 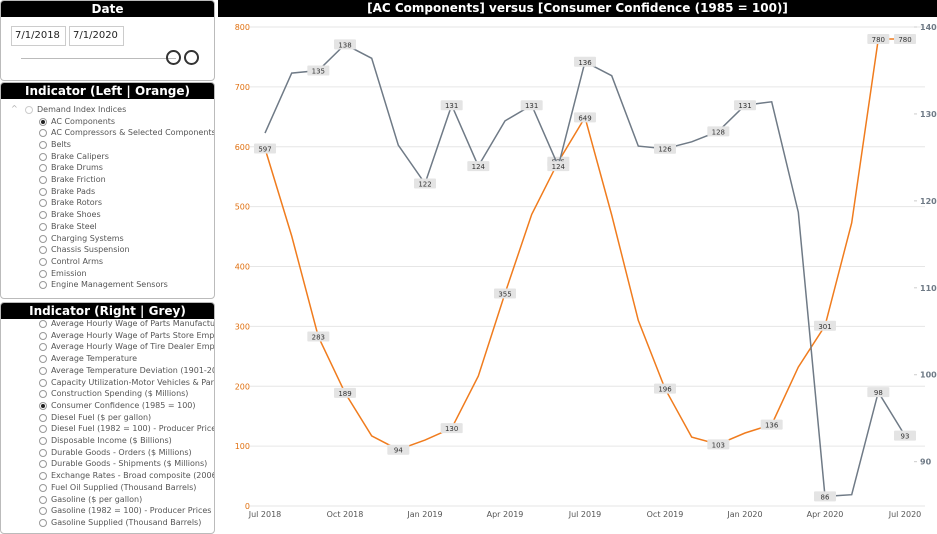 I want to click on list-item: Charging Systems, so click(x=87, y=238).